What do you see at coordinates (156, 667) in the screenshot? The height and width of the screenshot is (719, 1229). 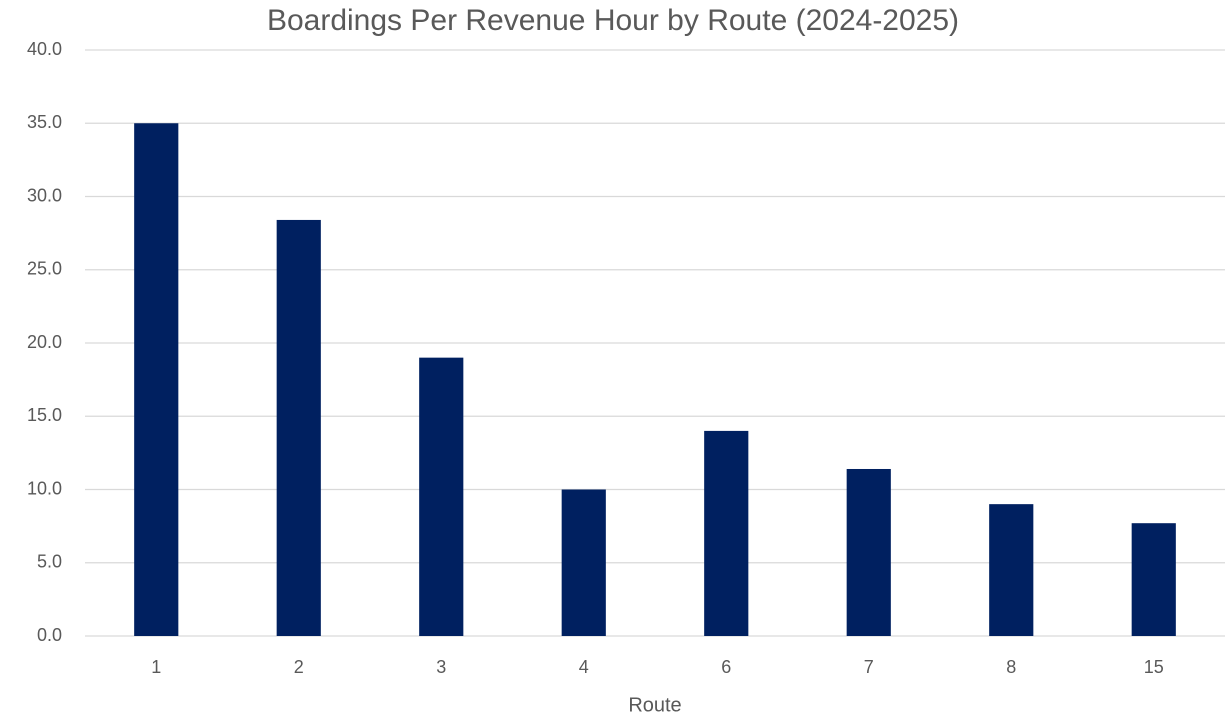 I see `x-tick-label: 1` at bounding box center [156, 667].